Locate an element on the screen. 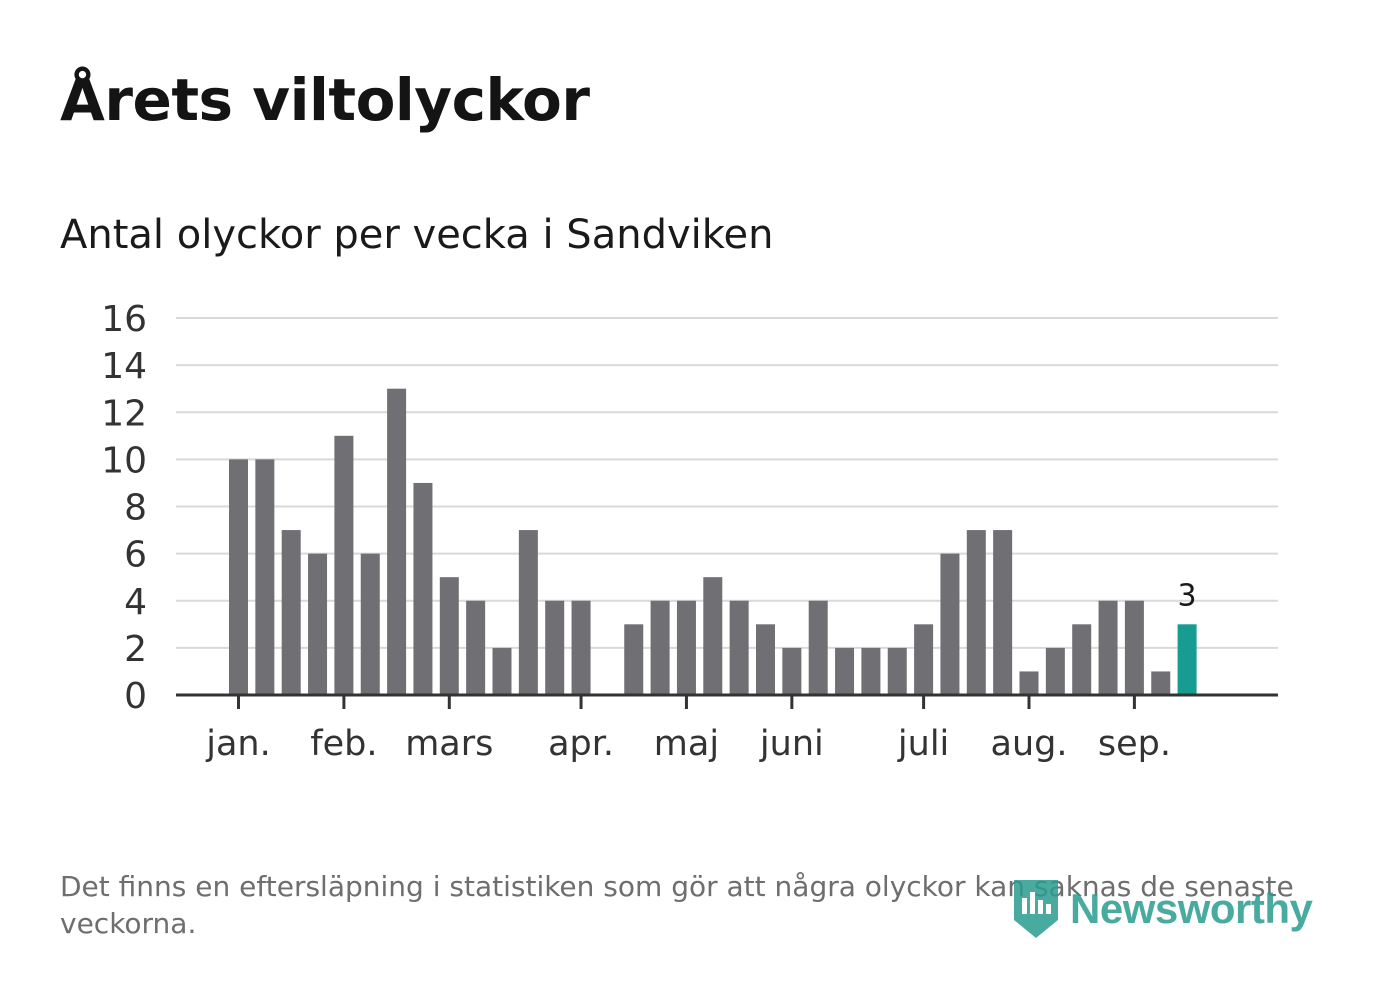  x-tick-label: juni is located at coordinates (791, 744).